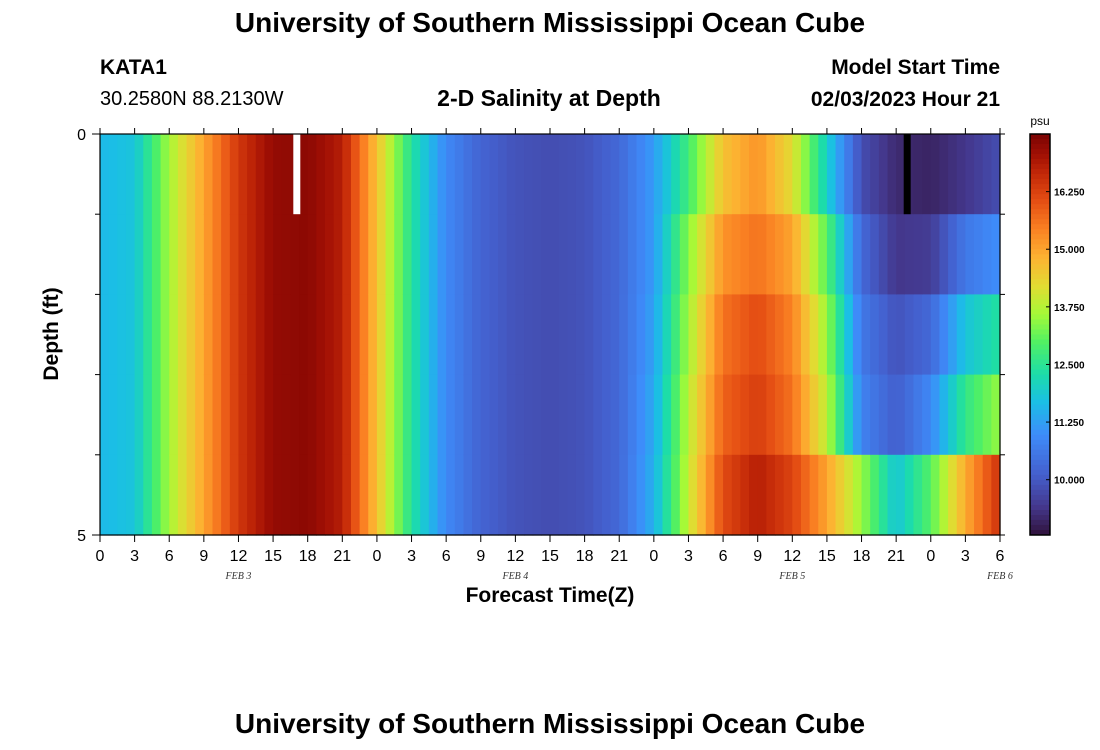 Image resolution: width=1100 pixels, height=750 pixels. What do you see at coordinates (239, 556) in the screenshot?
I see `x-tick-label: 12` at bounding box center [239, 556].